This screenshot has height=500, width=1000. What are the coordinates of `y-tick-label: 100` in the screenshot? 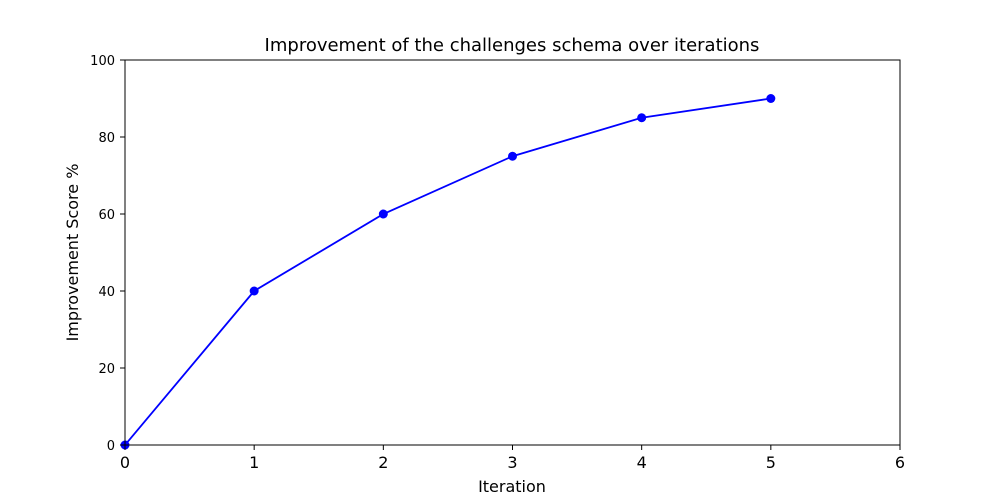 It's located at (102, 61).